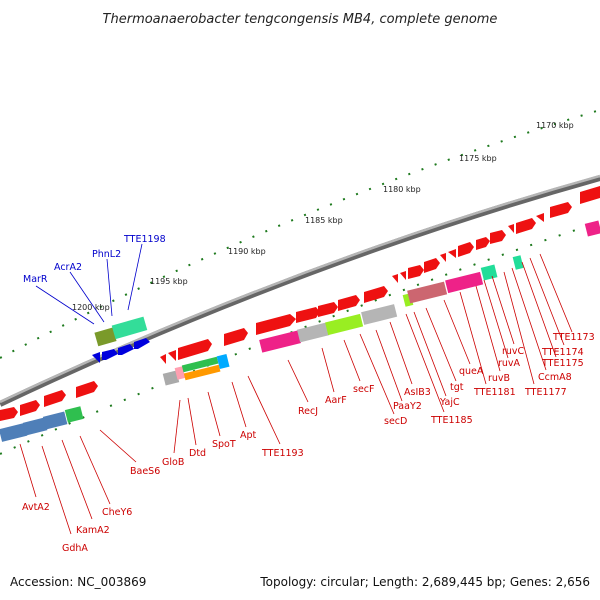 Image resolution: width=600 pixels, height=600 pixels. I want to click on gene-label-lower: YajC, so click(449, 402).